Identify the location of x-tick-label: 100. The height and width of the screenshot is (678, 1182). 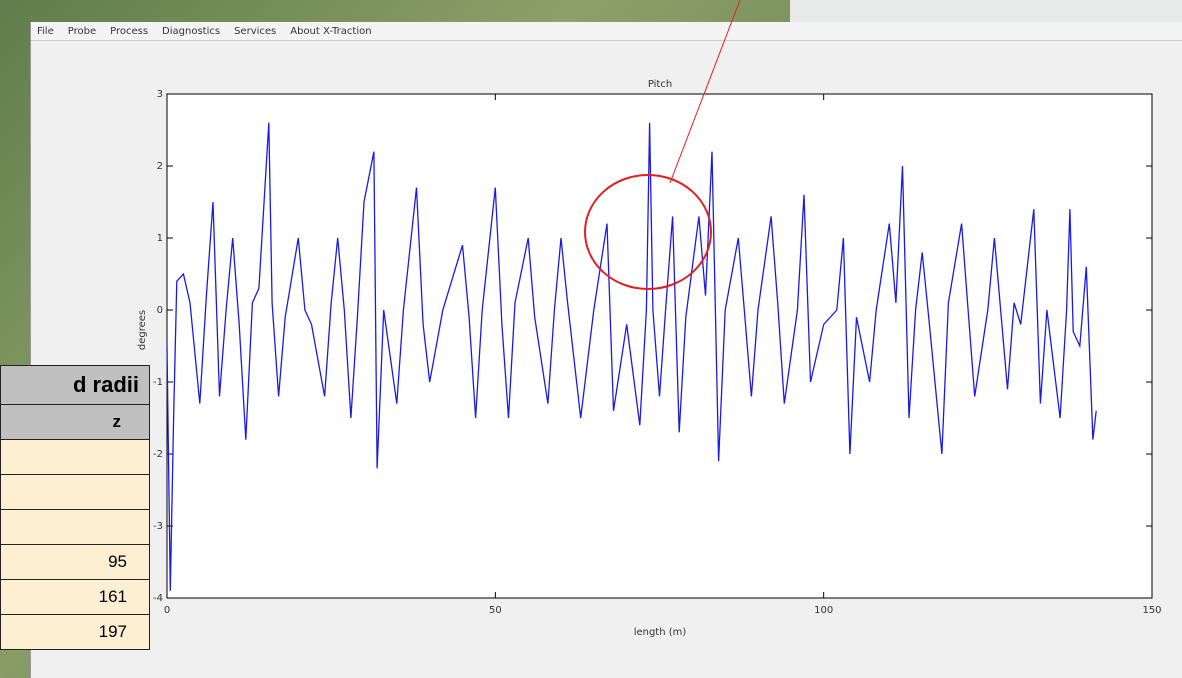
(823, 610).